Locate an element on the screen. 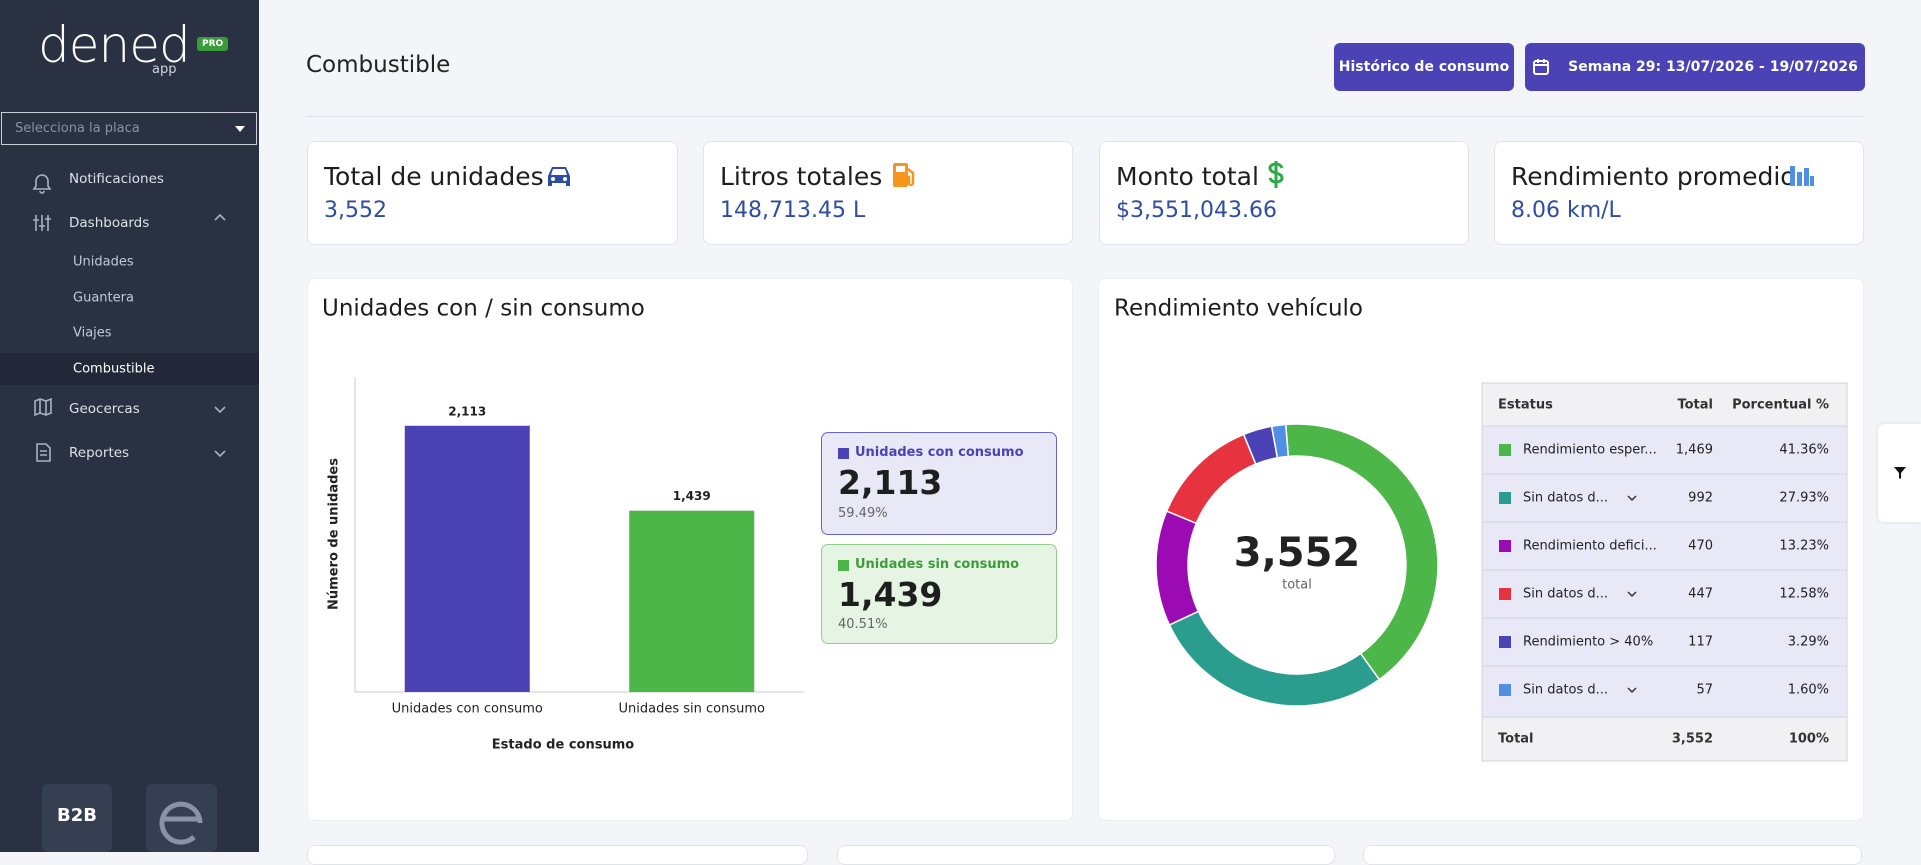 Image resolution: width=1921 pixels, height=865 pixels. legend-card: Unidades sin consumo 1,439 40.51% is located at coordinates (939, 594).